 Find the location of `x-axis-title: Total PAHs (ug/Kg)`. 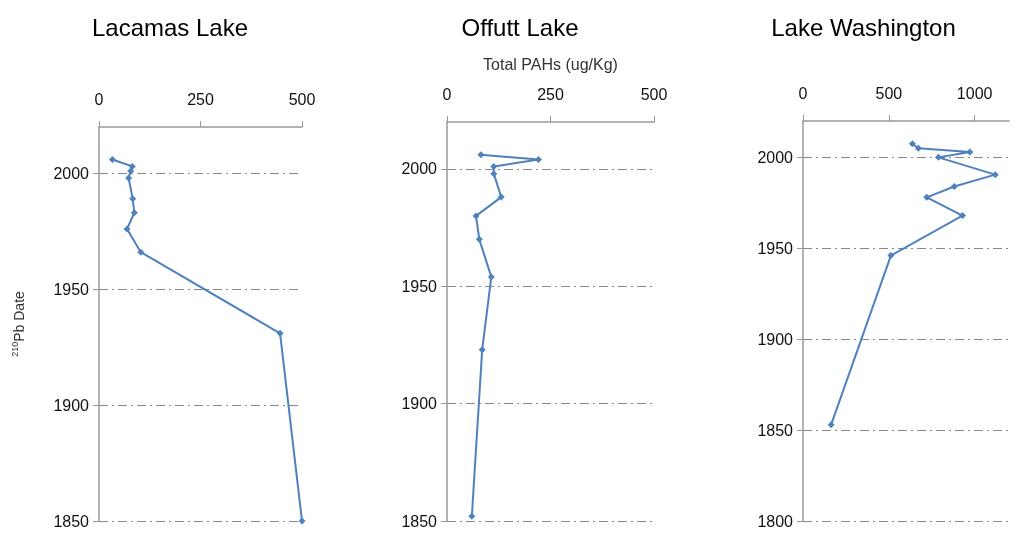

x-axis-title: Total PAHs (ug/Kg) is located at coordinates (550, 64).